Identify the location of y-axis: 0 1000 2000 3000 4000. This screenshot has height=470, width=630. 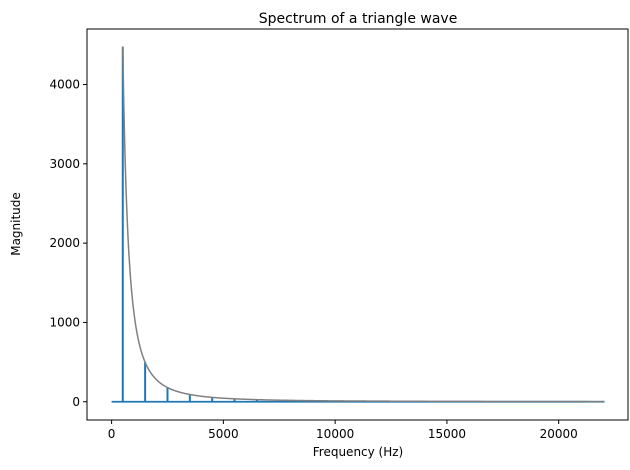
(68, 243).